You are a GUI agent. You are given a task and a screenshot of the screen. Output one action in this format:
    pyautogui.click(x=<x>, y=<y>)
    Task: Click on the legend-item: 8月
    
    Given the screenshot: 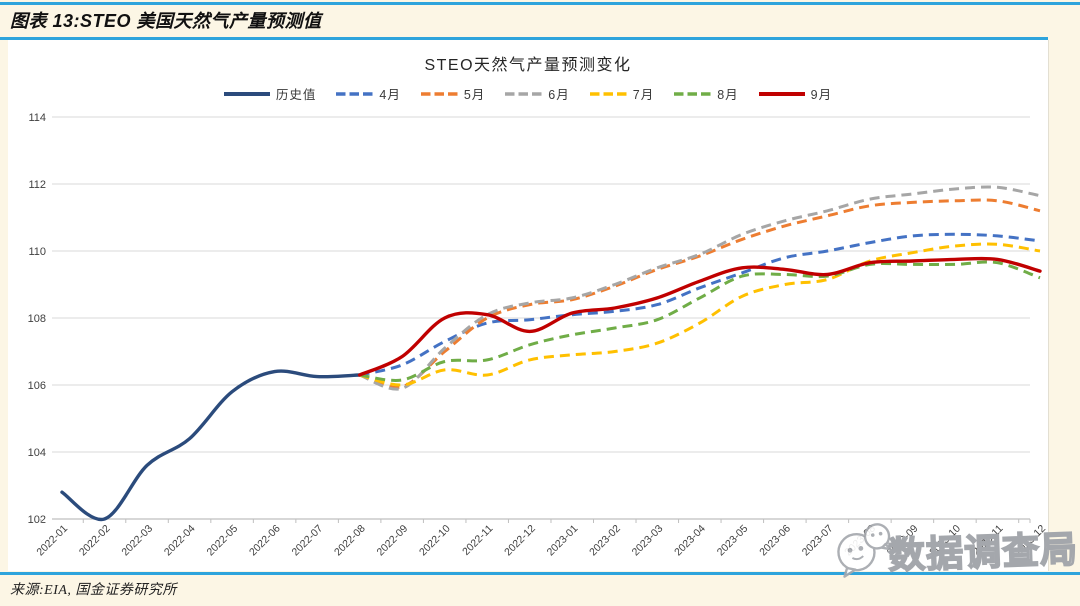 What is the action you would take?
    pyautogui.click(x=706, y=93)
    